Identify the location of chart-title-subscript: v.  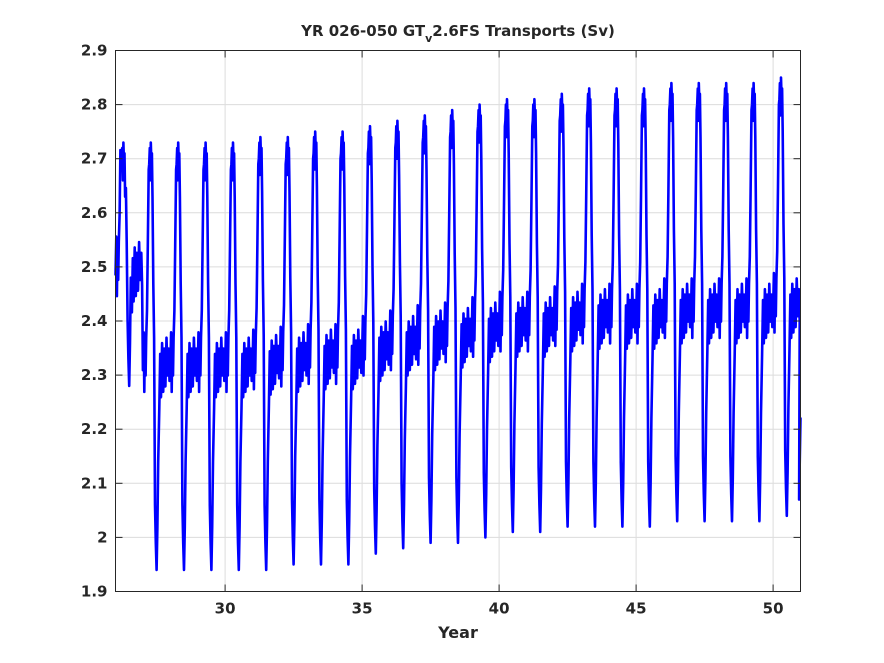
(429, 38).